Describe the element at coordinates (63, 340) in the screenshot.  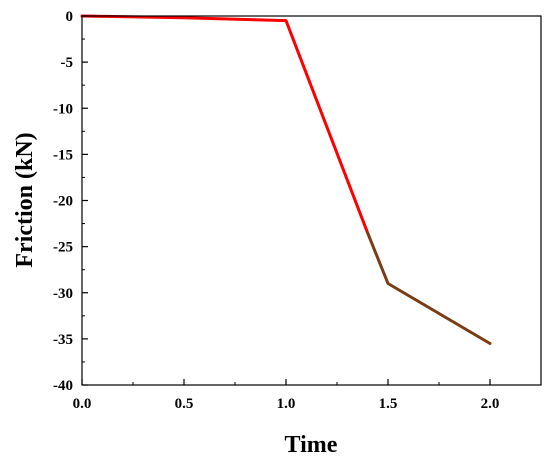
I see `y-tick-label: -35` at that location.